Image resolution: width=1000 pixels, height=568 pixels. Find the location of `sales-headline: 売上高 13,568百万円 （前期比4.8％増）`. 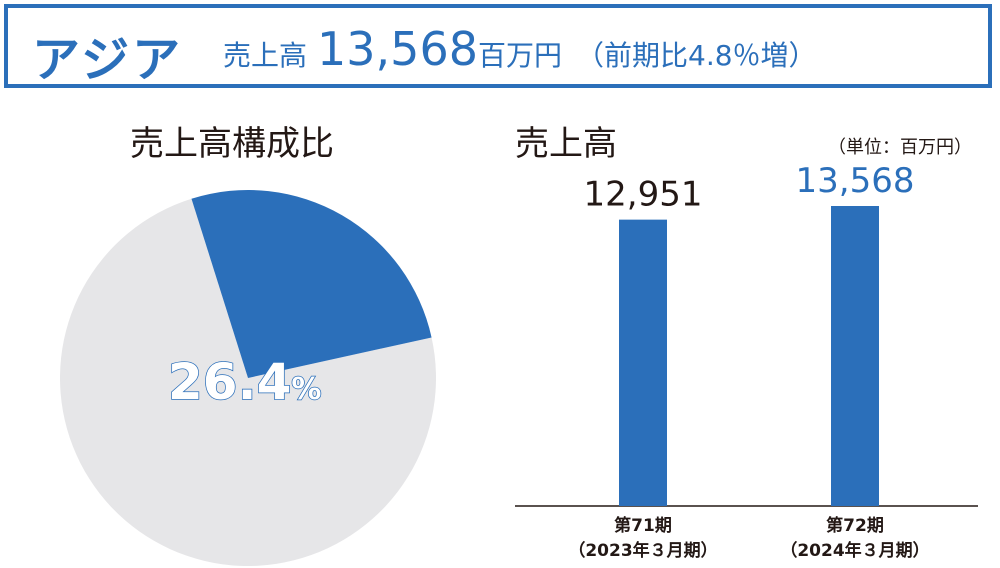

sales-headline: 売上高 13,568百万円 （前期比4.8％増） is located at coordinates (520, 49).